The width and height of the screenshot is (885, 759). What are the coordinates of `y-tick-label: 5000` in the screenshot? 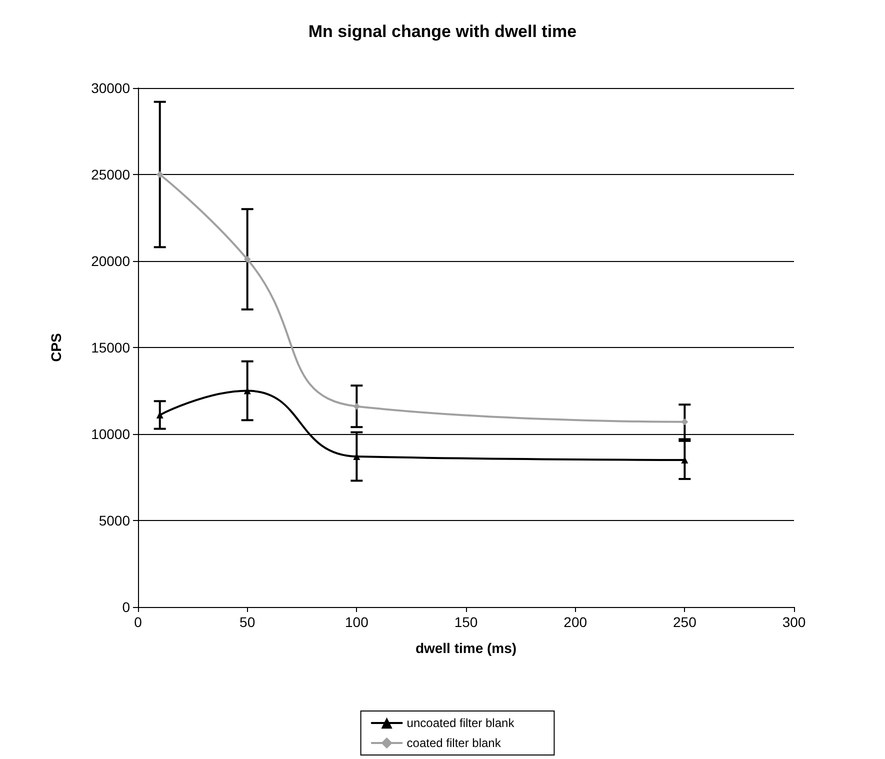 It's located at (114, 520).